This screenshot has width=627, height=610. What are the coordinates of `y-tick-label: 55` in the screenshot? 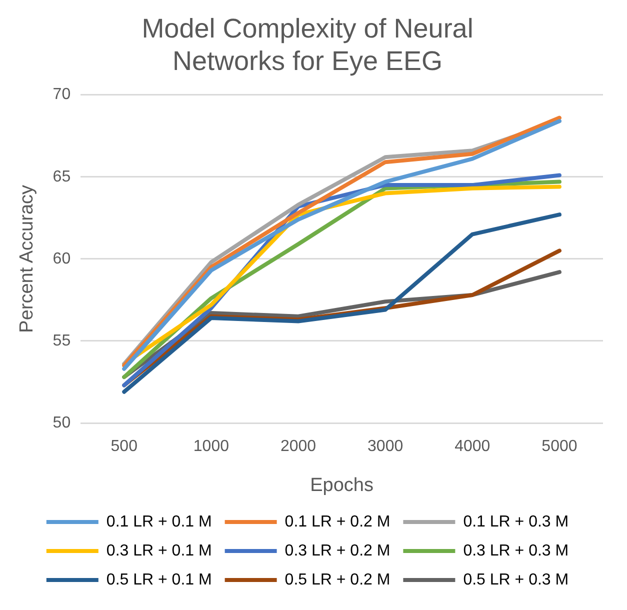 It's located at (61, 341).